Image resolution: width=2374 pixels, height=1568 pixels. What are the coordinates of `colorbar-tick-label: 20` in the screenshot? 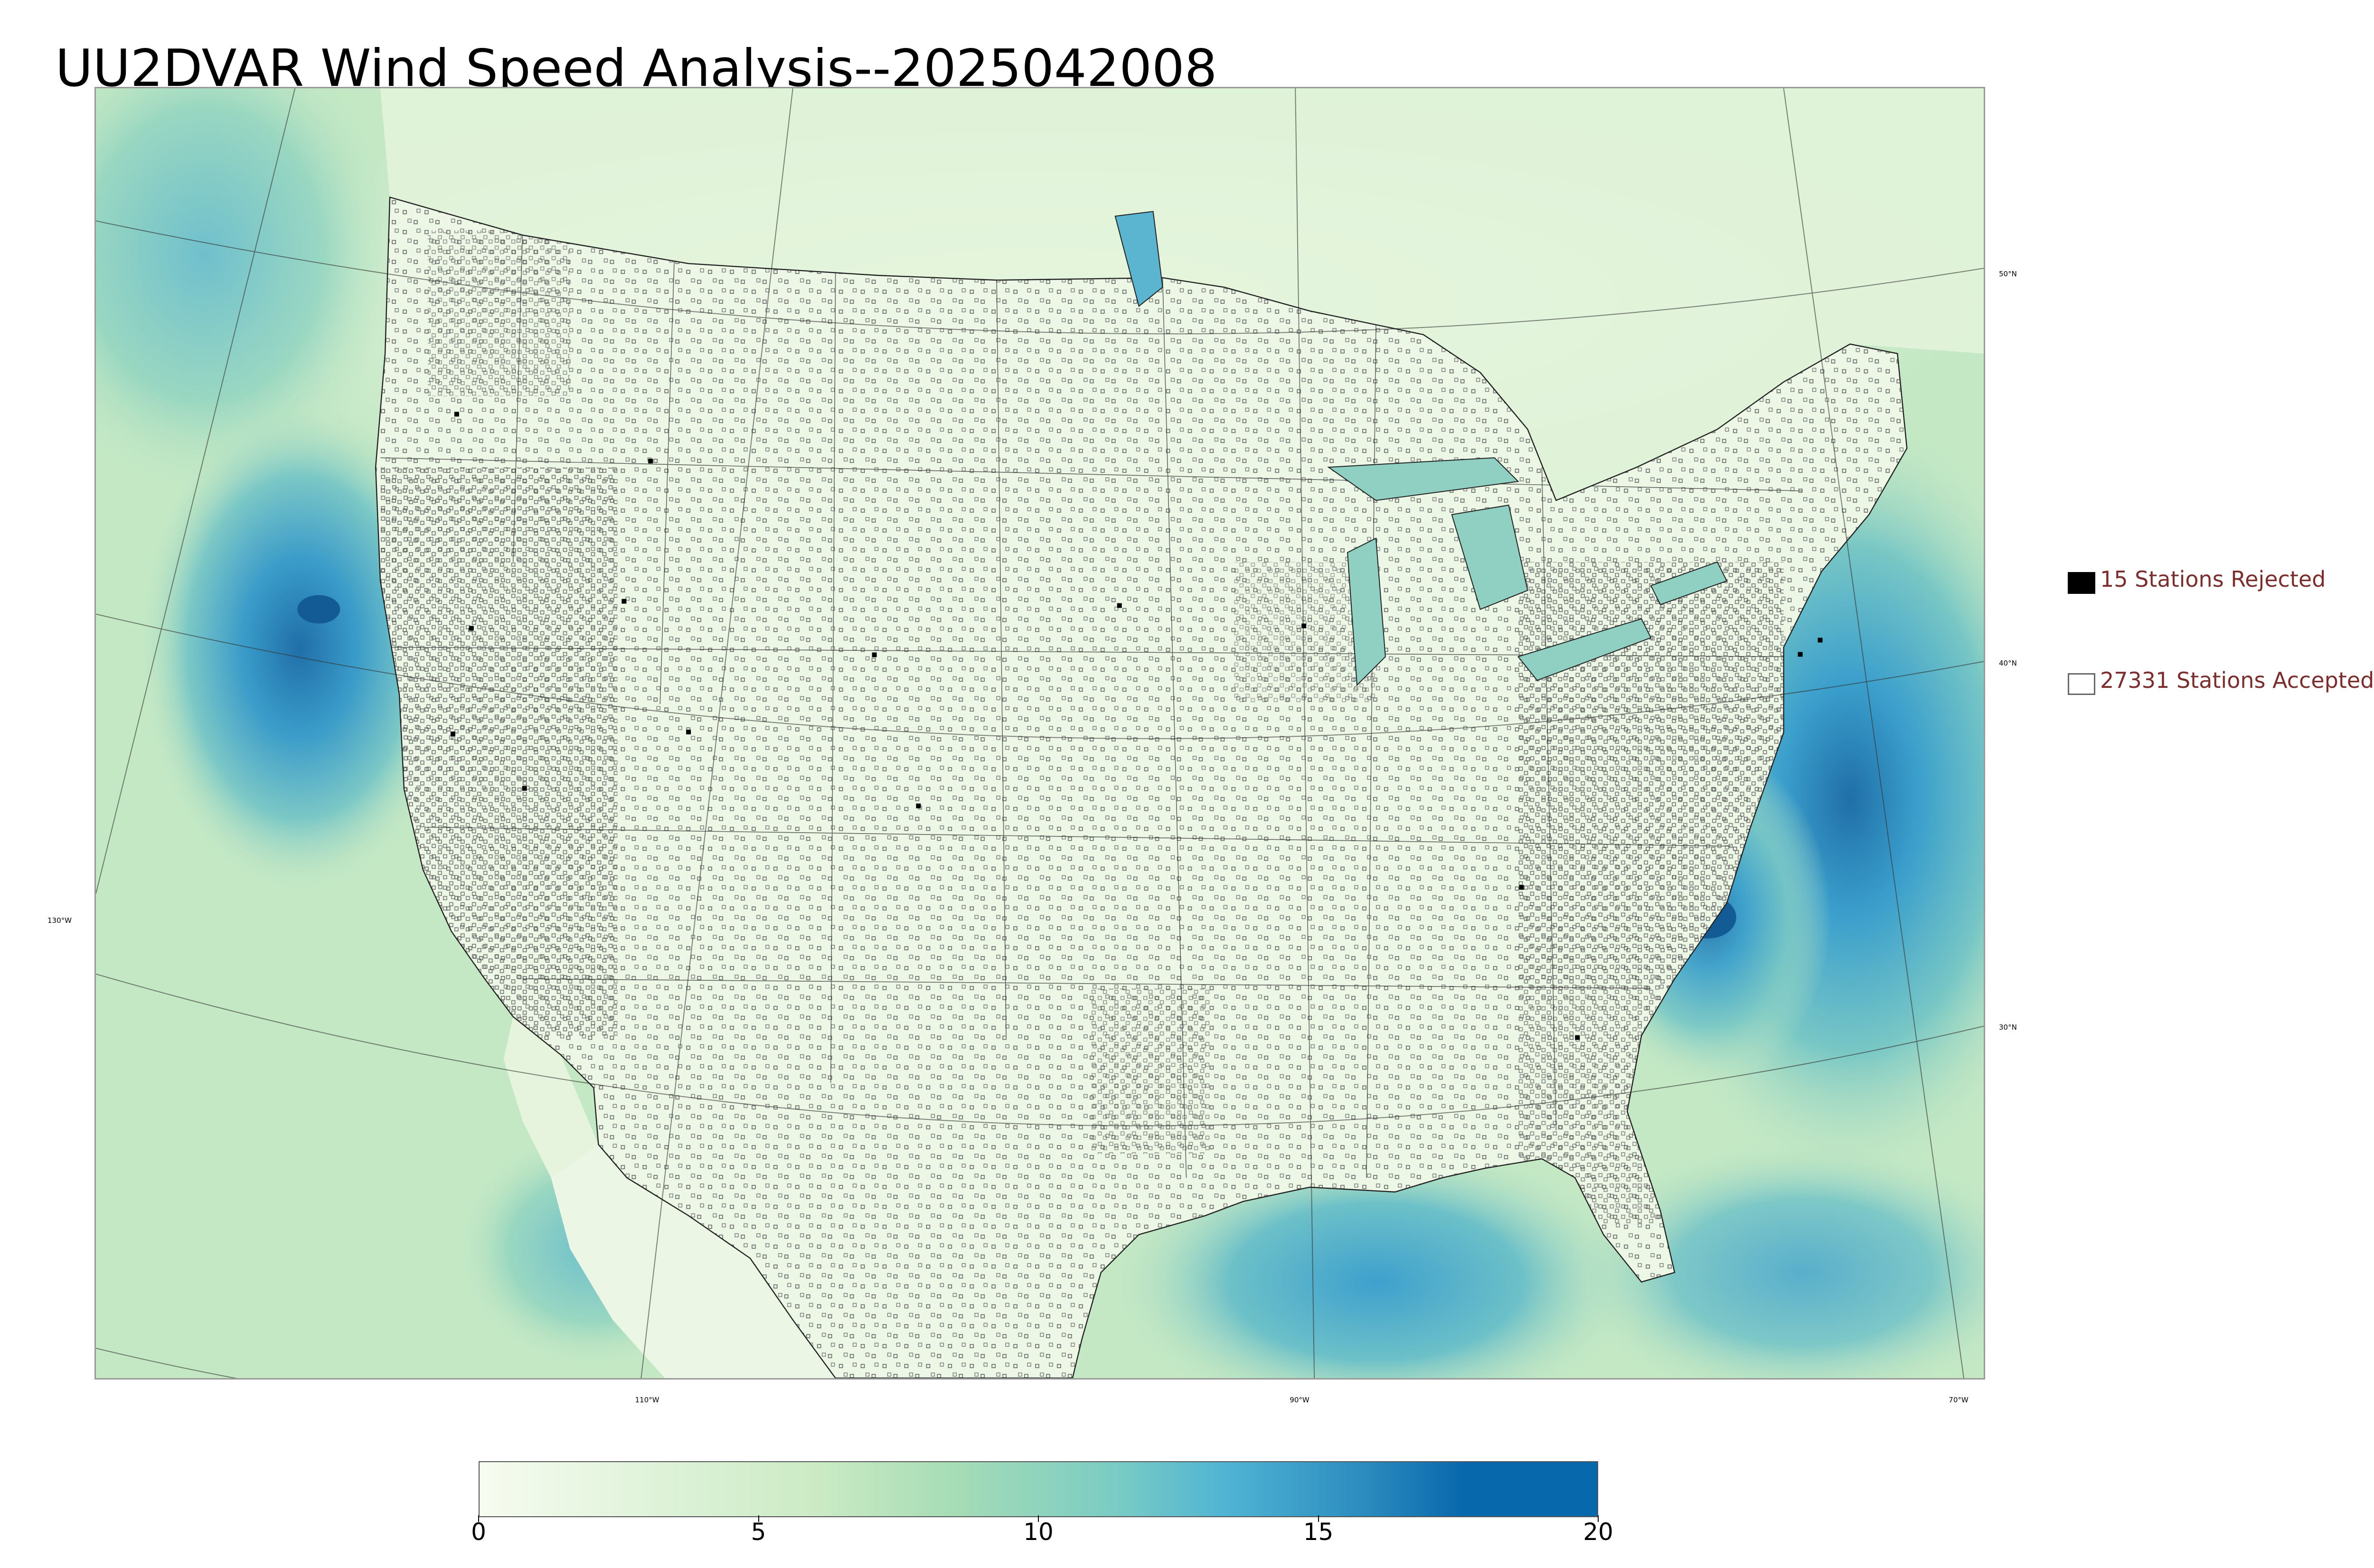 It's located at (1598, 1532).